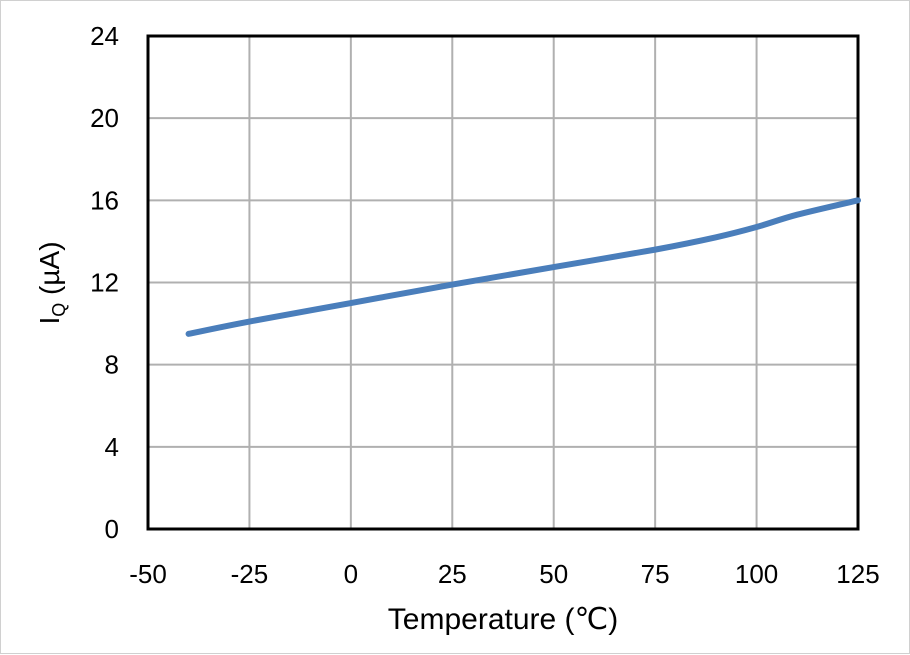  I want to click on x-tick-label: 25, so click(452, 574).